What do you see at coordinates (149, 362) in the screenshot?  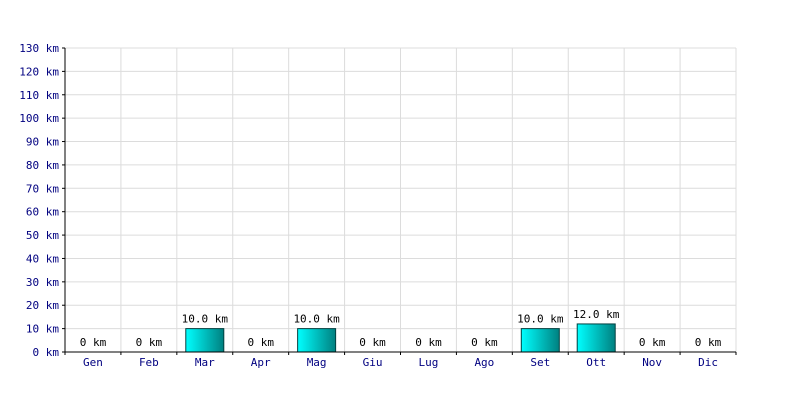 I see `x-tick-label: Feb` at bounding box center [149, 362].